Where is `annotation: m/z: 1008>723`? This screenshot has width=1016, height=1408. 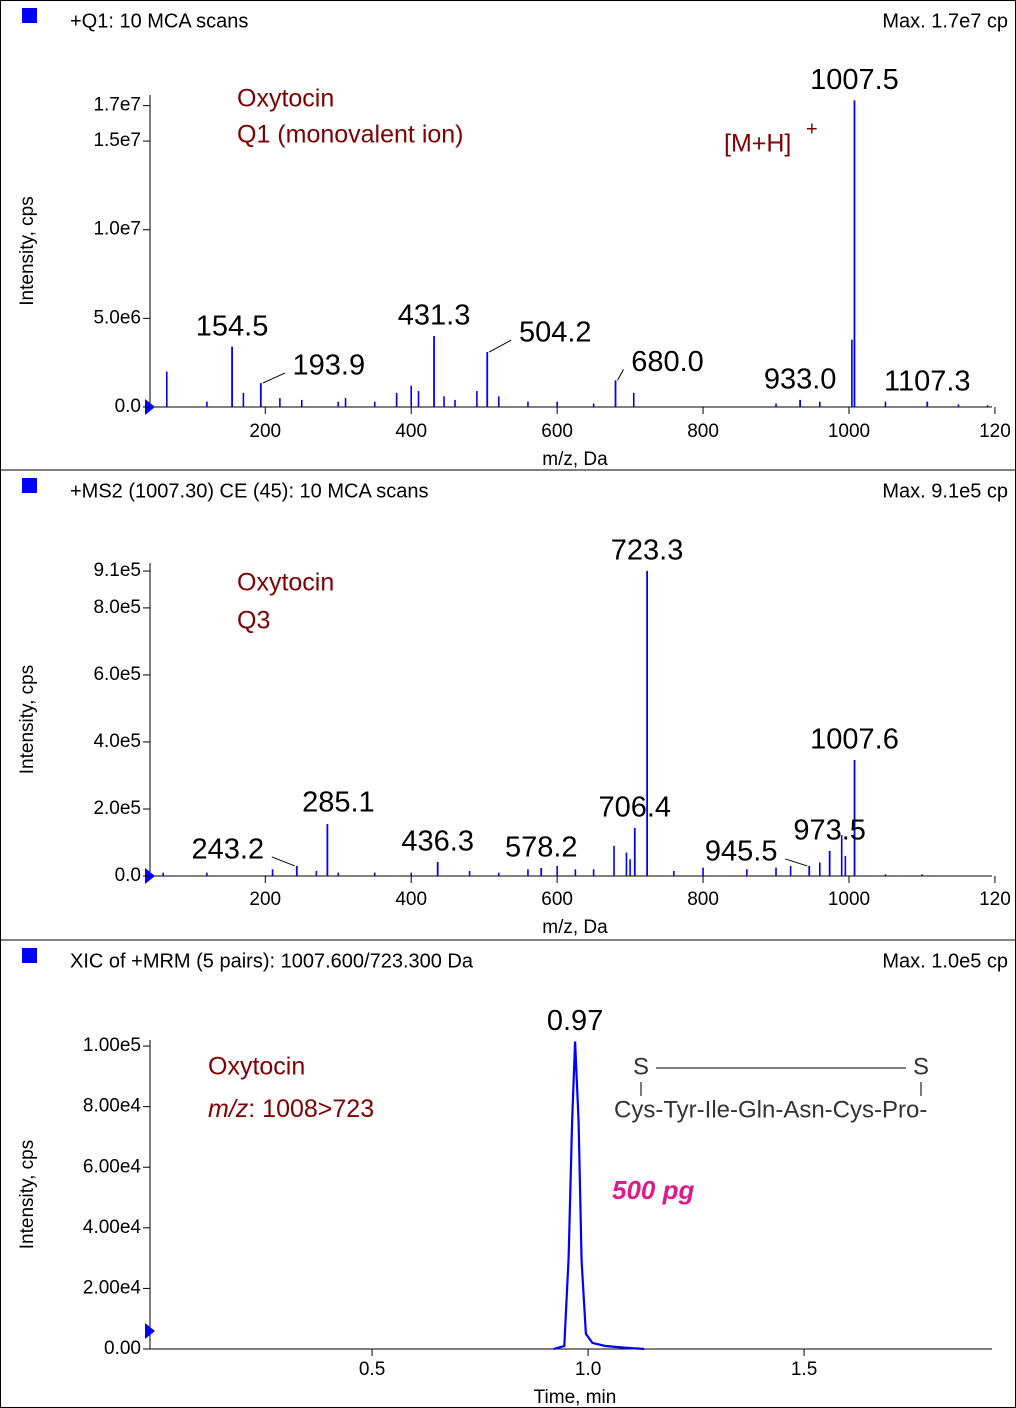 annotation: m/z: 1008>723 is located at coordinates (291, 1109).